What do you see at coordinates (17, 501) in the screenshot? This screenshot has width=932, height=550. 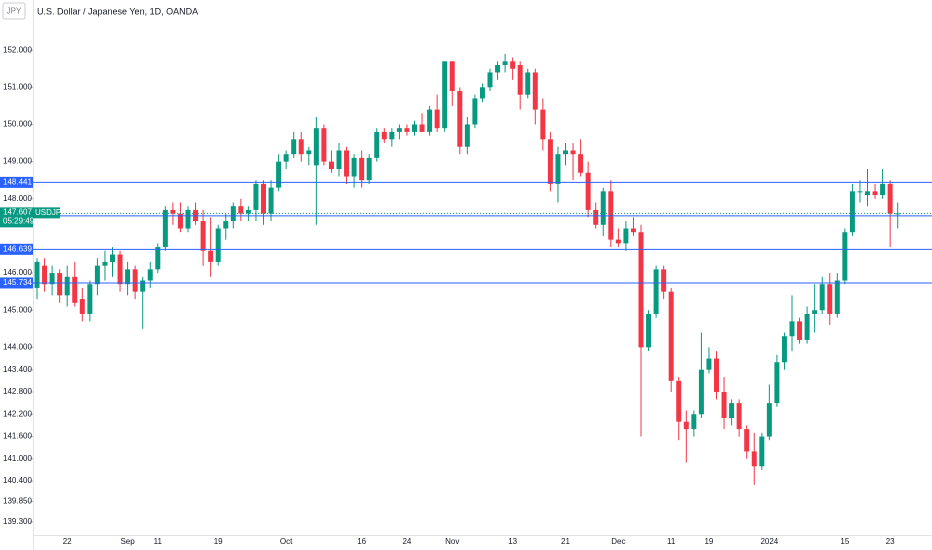 I see `y-tick-label: 139.850` at bounding box center [17, 501].